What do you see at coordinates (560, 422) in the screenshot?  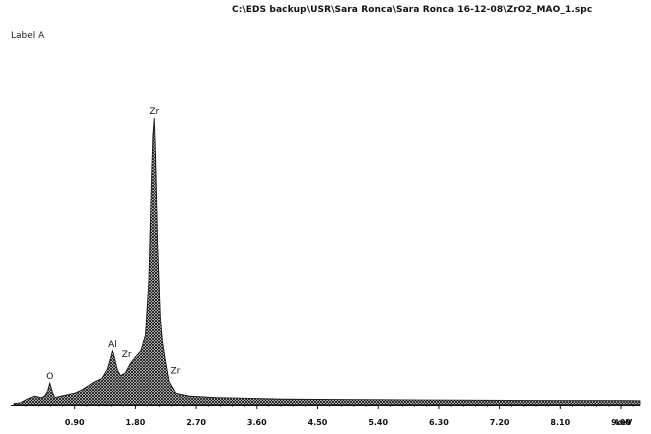 I see `x-tick-label: 8.10` at bounding box center [560, 422].